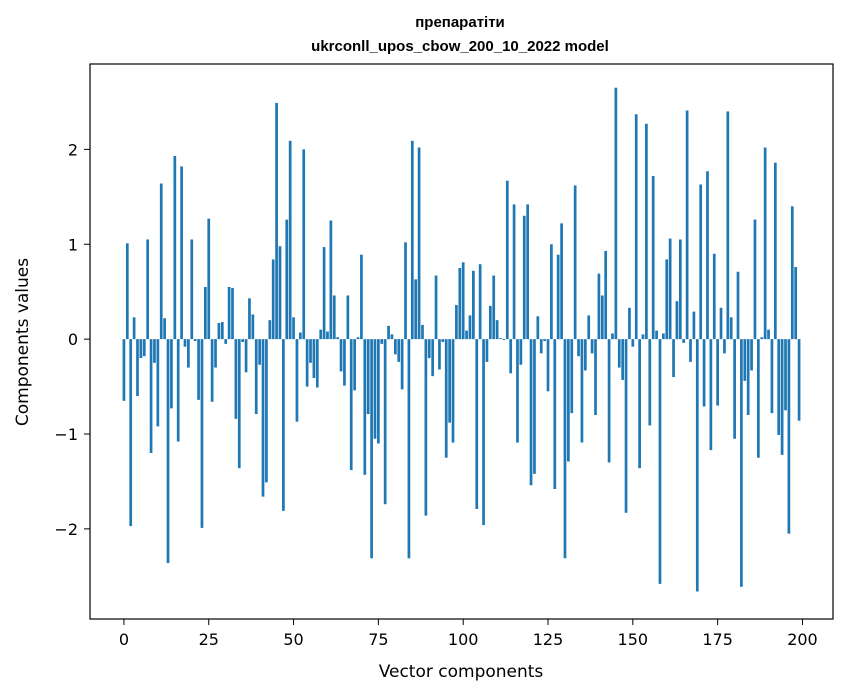  I want to click on chart-title: препаратіти, so click(460, 22).